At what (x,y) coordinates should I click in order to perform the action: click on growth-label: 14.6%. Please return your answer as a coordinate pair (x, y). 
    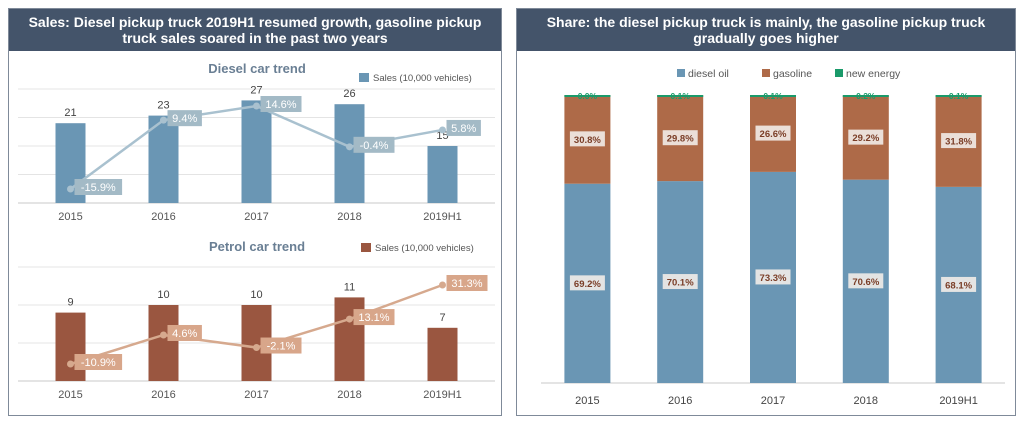
    Looking at the image, I should click on (280, 105).